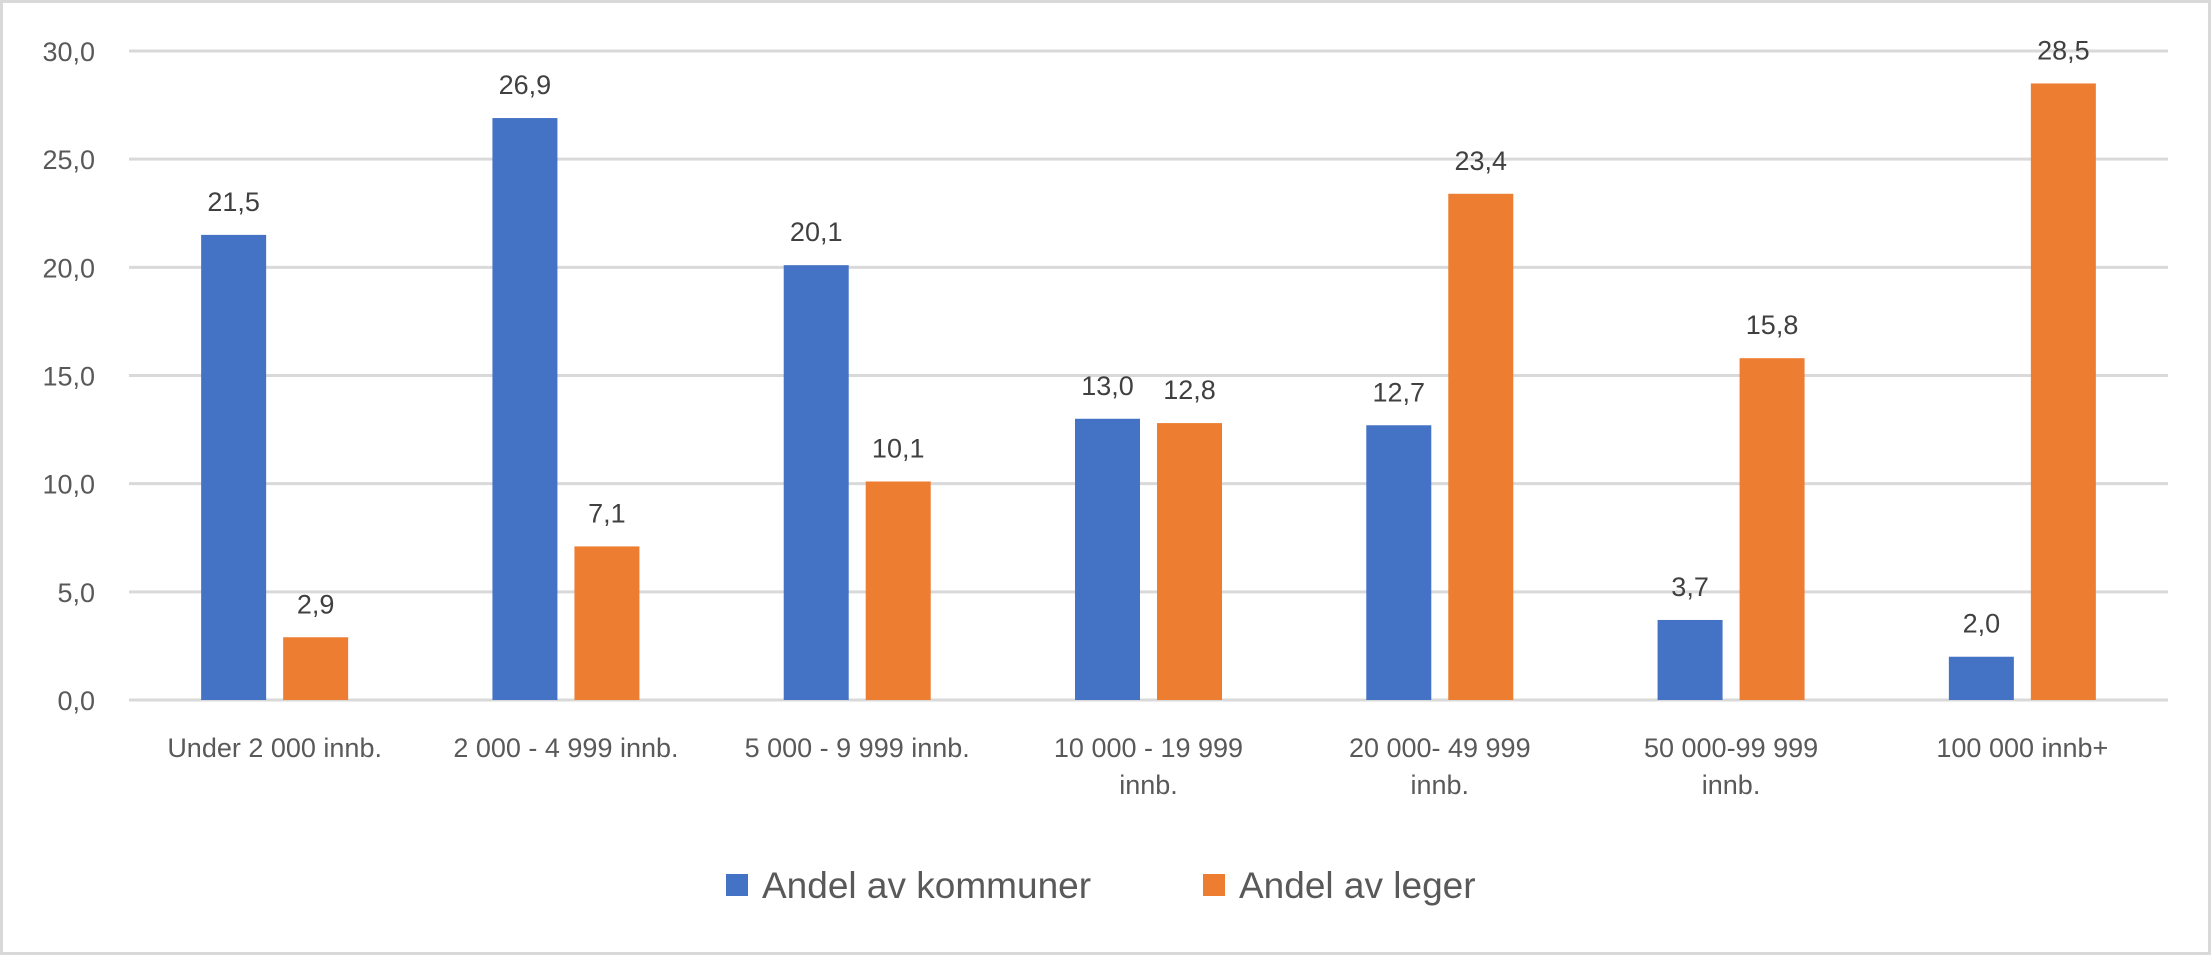 This screenshot has width=2211, height=955. I want to click on data-label: 28,5, so click(2063, 50).